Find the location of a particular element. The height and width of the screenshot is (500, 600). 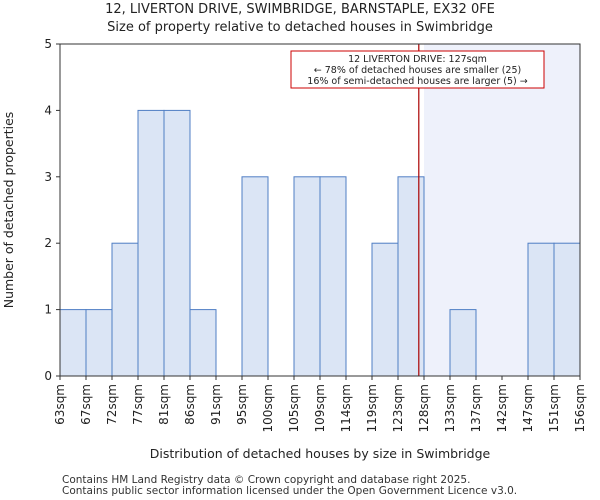

x-tick-label: 137sqm is located at coordinates (476, 408).